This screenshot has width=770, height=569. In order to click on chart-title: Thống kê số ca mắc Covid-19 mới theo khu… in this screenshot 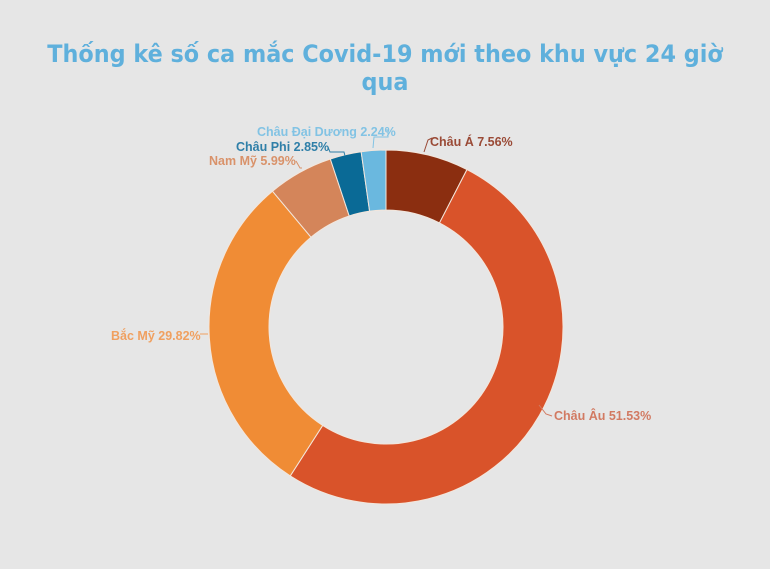, I will do `click(385, 68)`.